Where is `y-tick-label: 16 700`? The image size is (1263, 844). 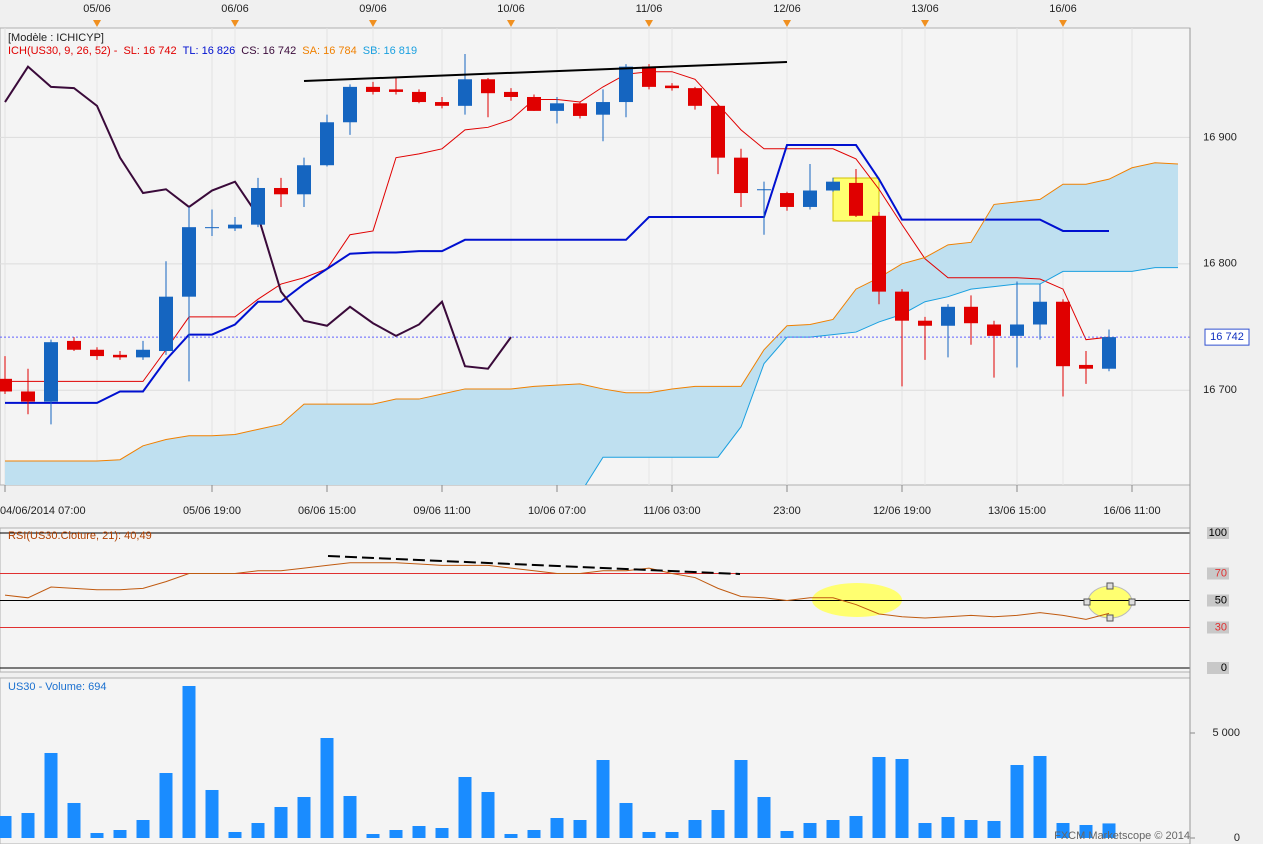
y-tick-label: 16 700 is located at coordinates (1220, 390).